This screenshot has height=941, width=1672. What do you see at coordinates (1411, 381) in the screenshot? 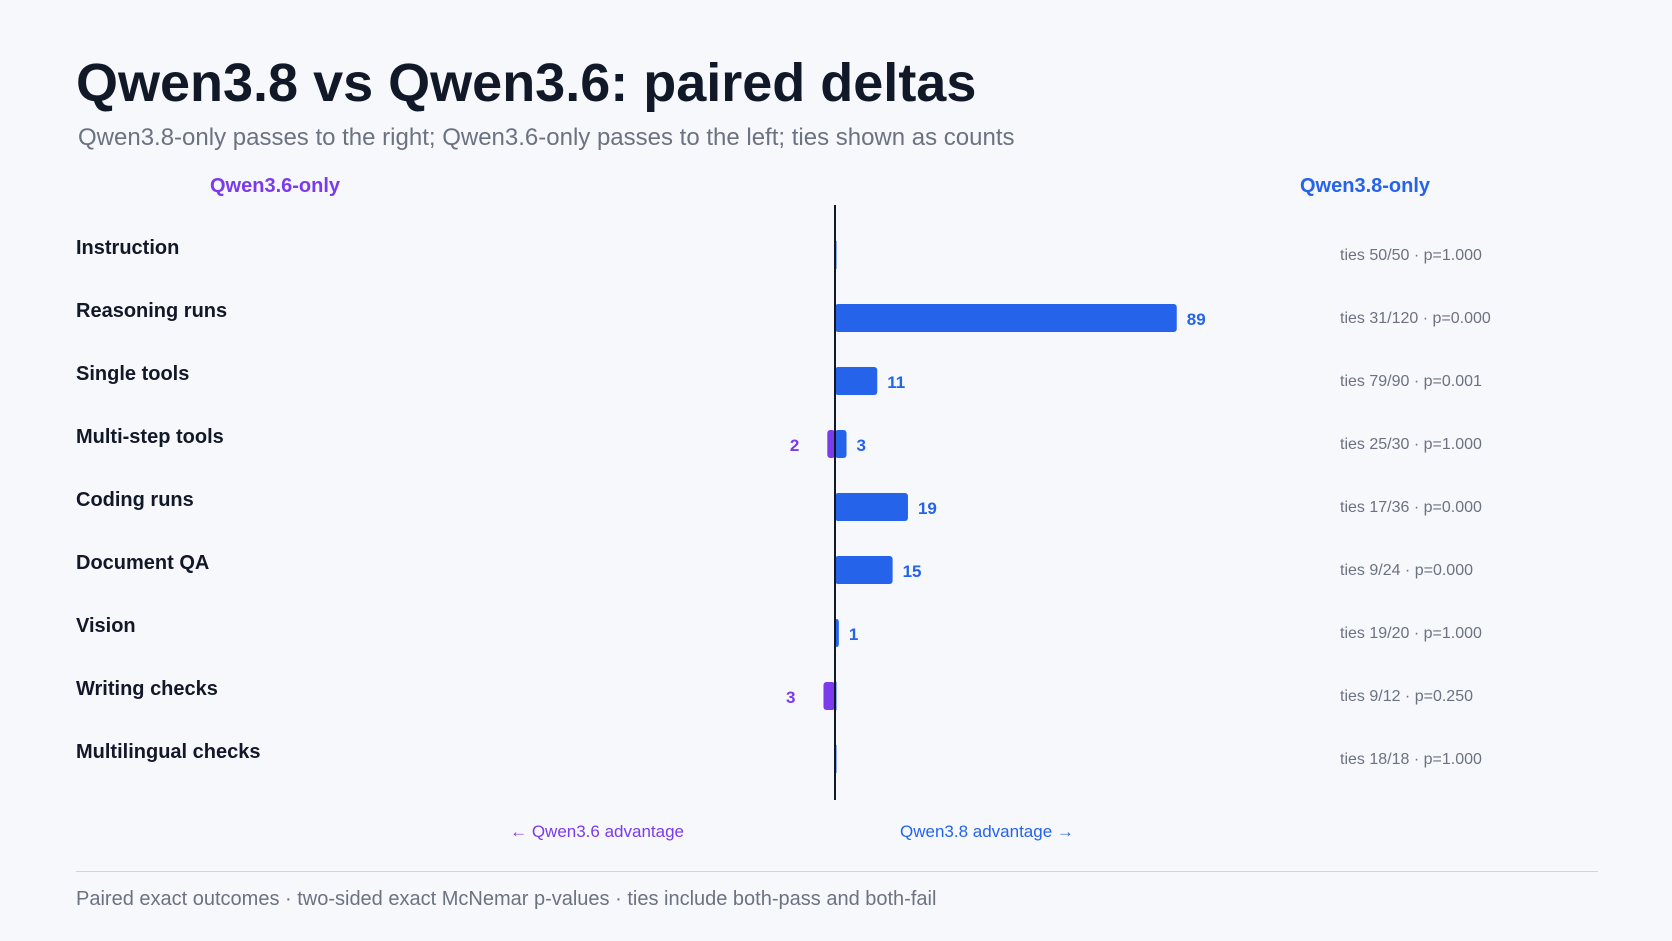
I see `ties-pvalue-annotation: ties 79/90 · p=0.001` at bounding box center [1411, 381].